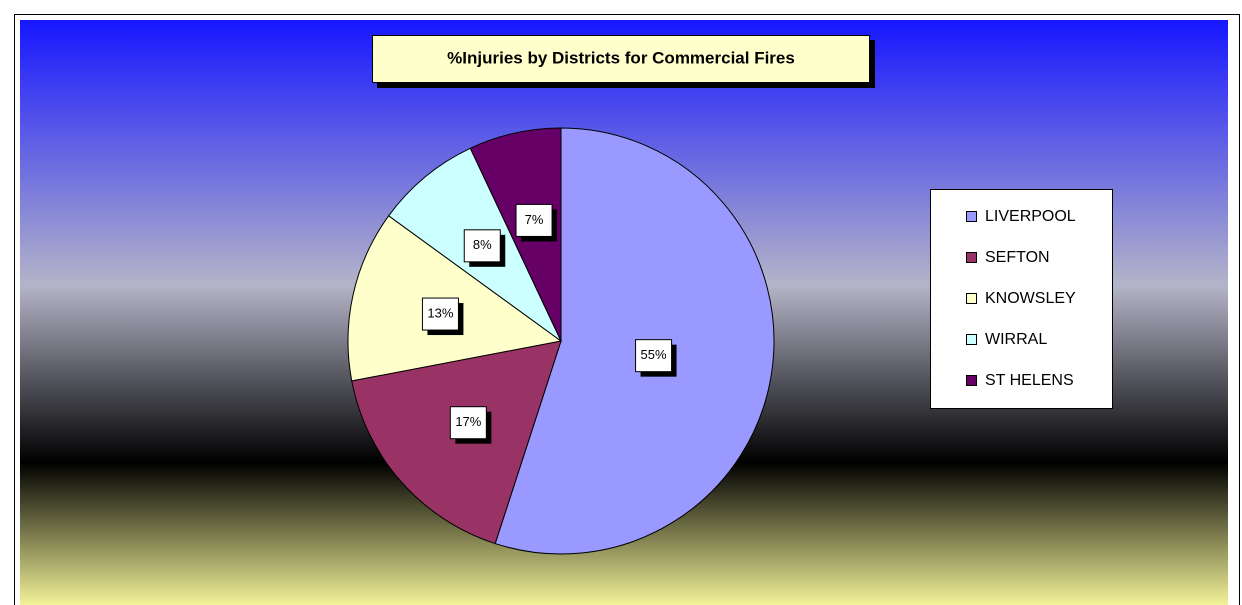  I want to click on data-label: 17%, so click(468, 421).